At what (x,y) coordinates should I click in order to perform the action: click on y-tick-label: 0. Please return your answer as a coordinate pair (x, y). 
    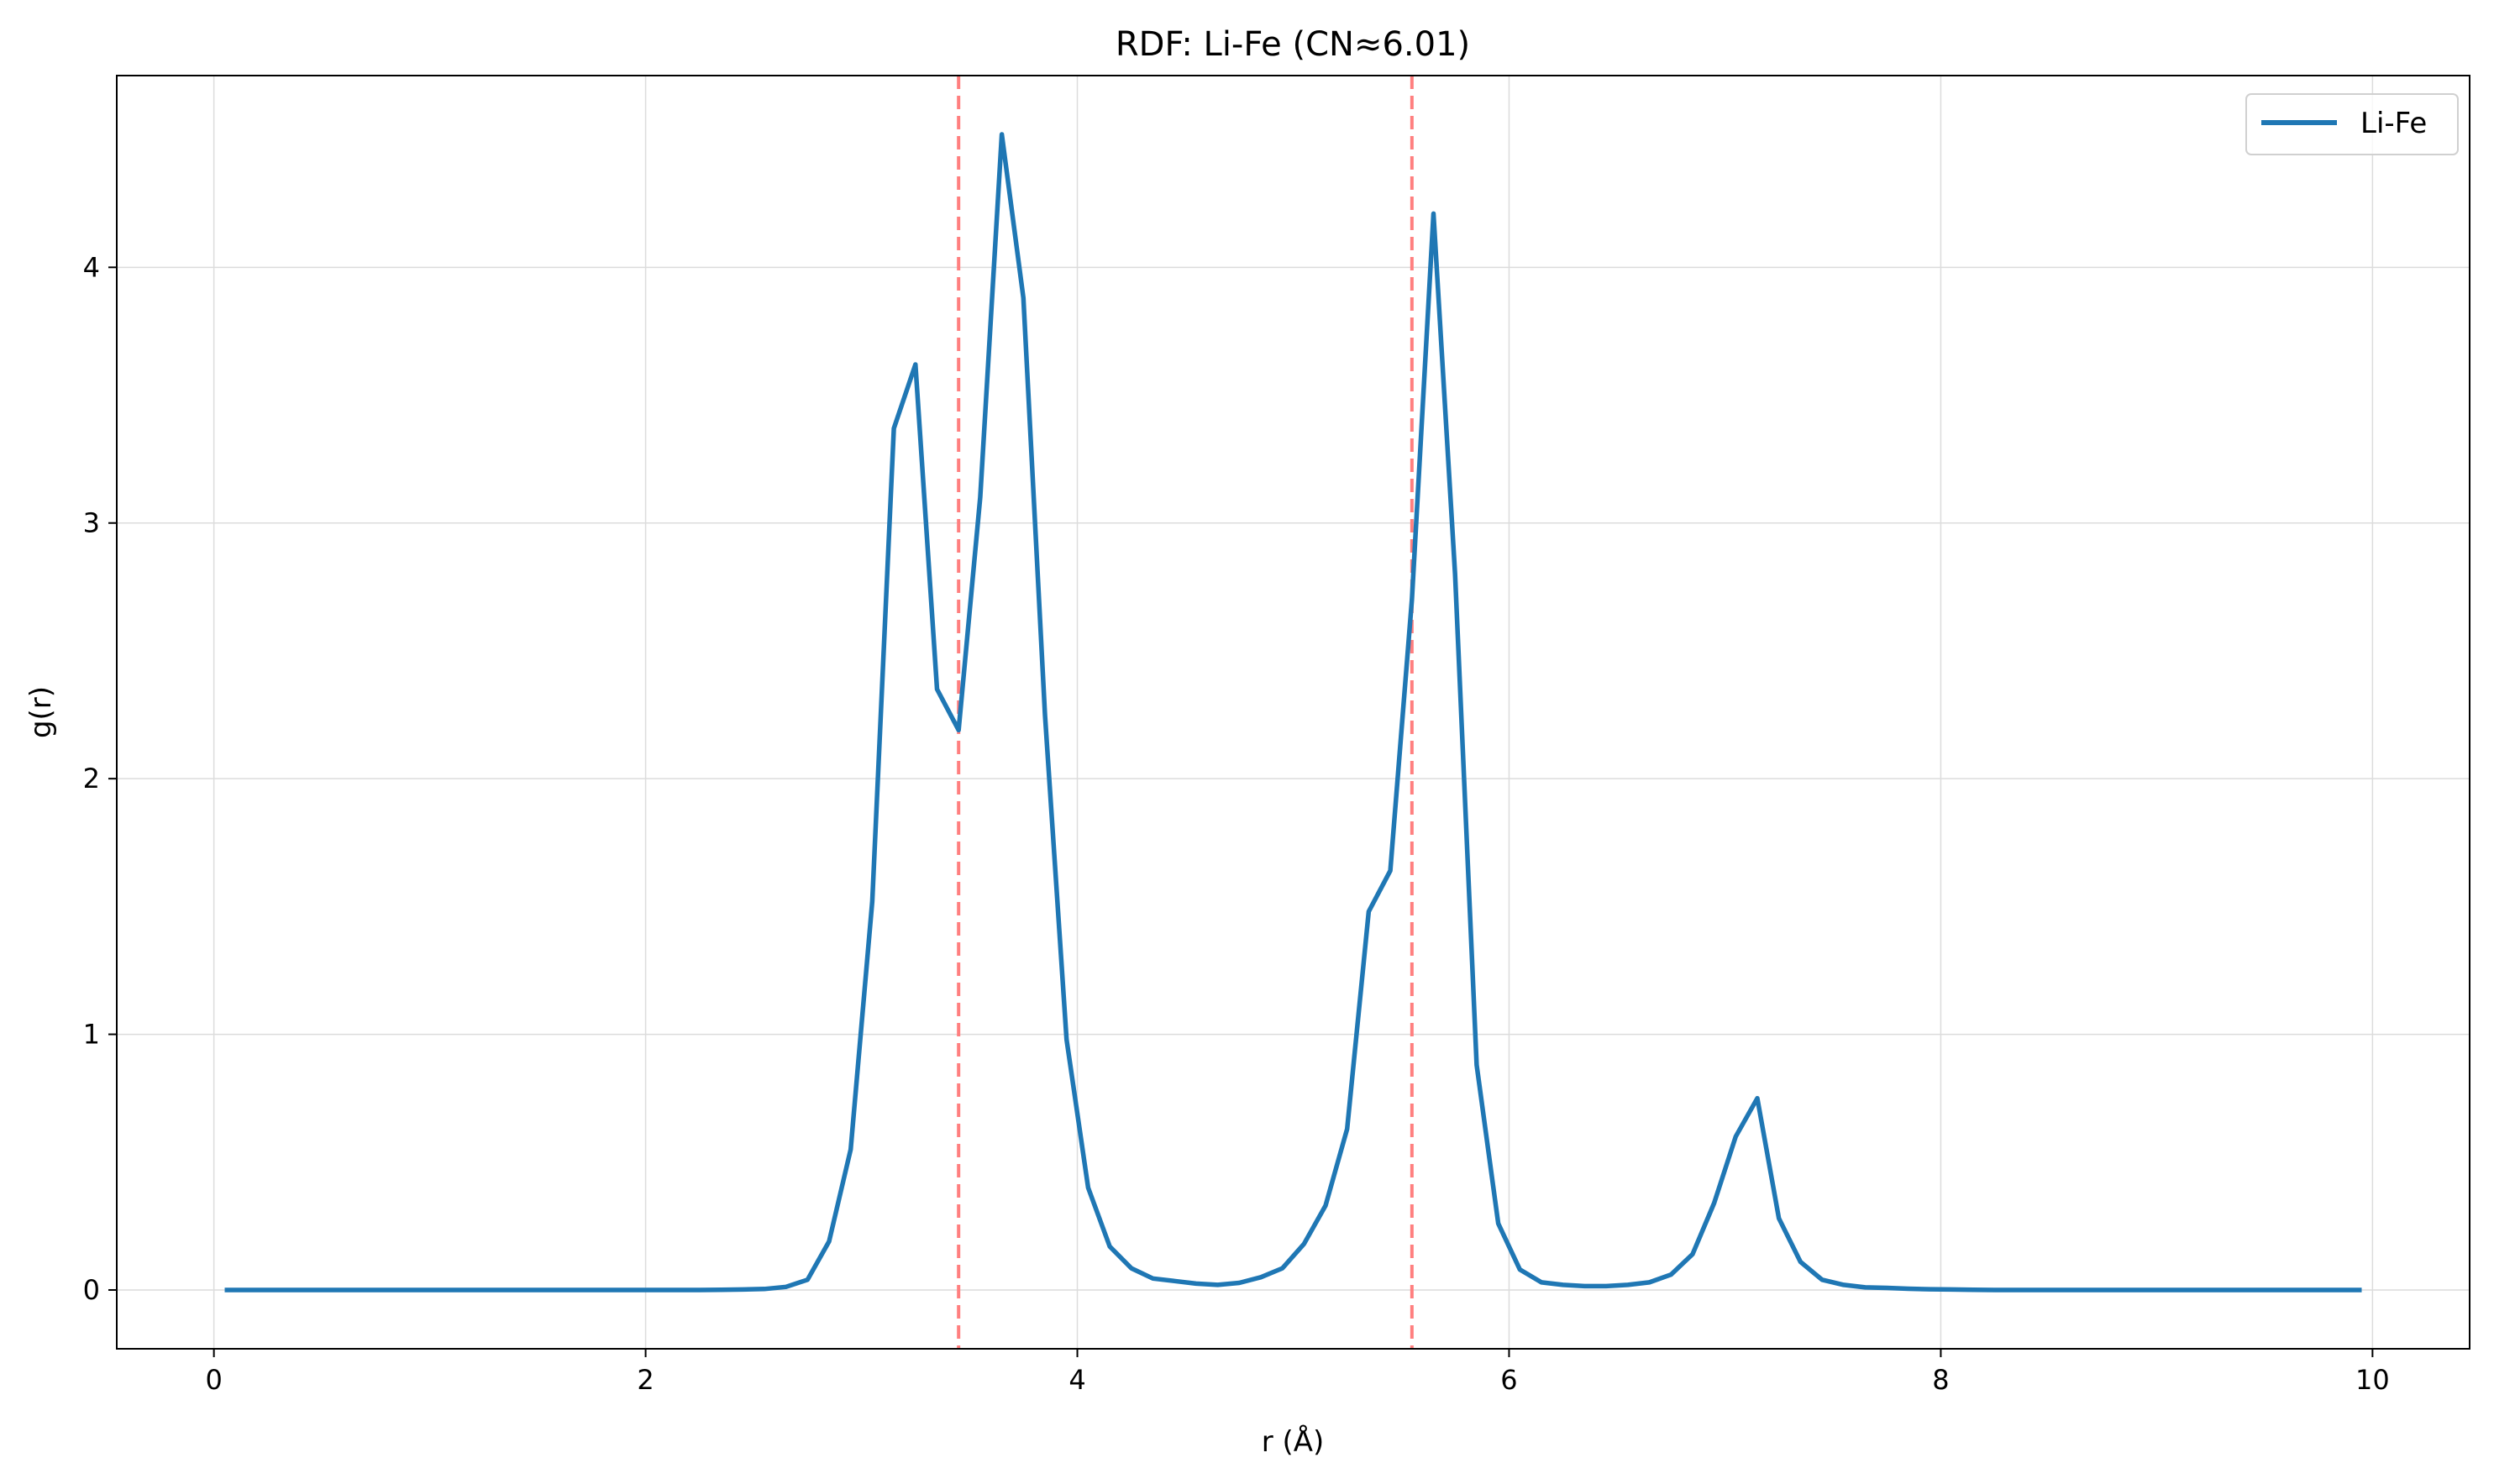
    Looking at the image, I should click on (92, 1290).